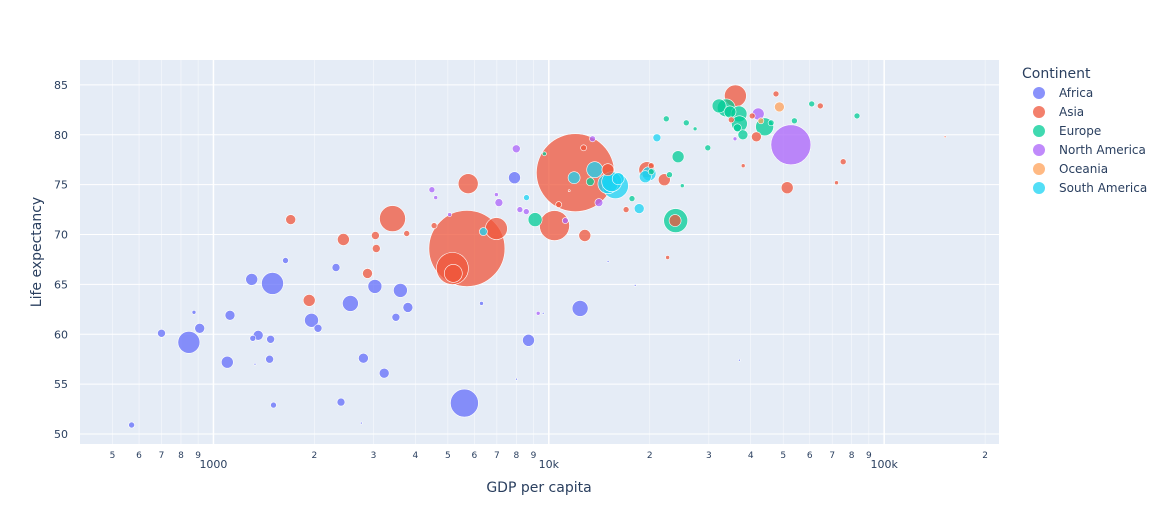  What do you see at coordinates (1071, 112) in the screenshot?
I see `legend-label-asia: Asia` at bounding box center [1071, 112].